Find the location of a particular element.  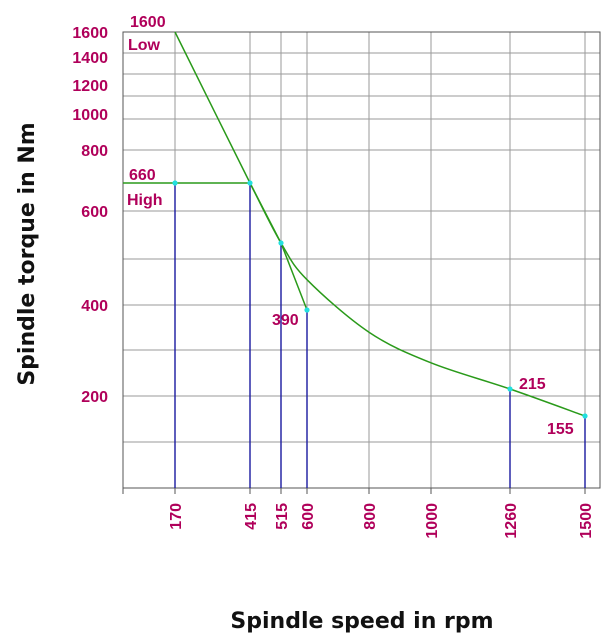

y-tick-label: 400 is located at coordinates (94, 306).